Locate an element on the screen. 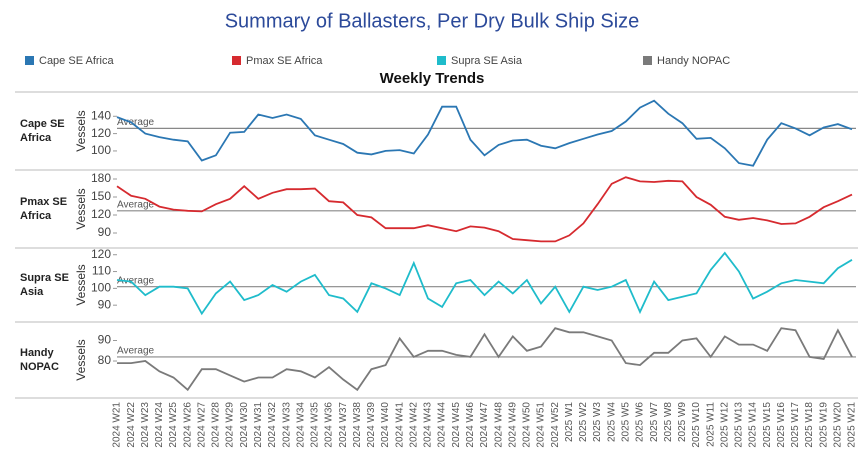 This screenshot has width=865, height=466. x-tick-label: 2025 W1 is located at coordinates (569, 422).